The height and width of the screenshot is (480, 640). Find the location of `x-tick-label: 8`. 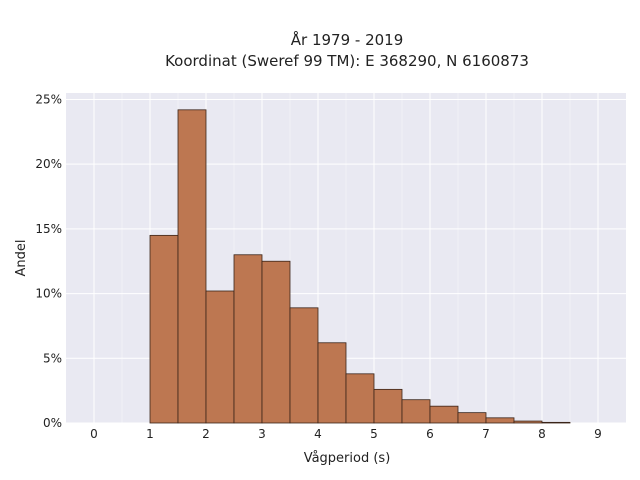

x-tick-label: 8 is located at coordinates (542, 434).